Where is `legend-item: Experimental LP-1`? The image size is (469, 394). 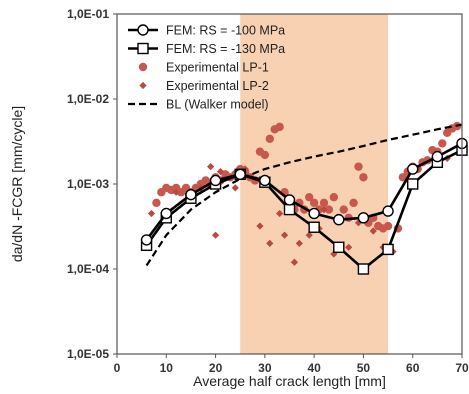
legend-item: Experimental LP-1 is located at coordinates (203, 68).